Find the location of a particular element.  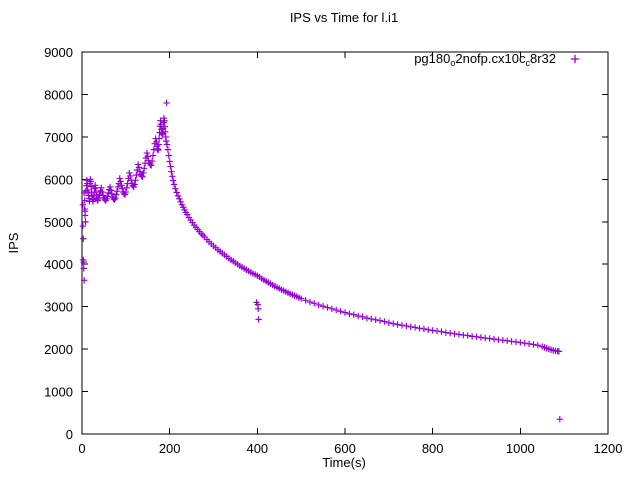

x-tick-label: 200 is located at coordinates (170, 448).